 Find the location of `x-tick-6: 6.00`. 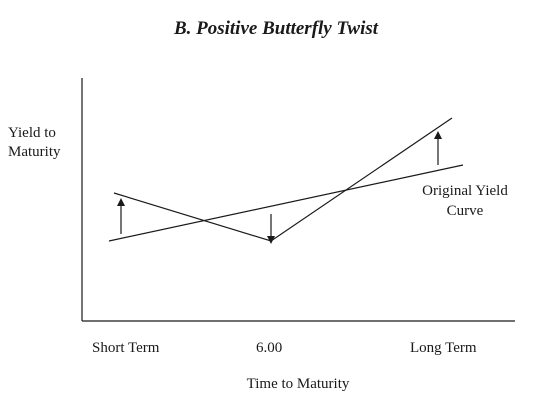

x-tick-6: 6.00 is located at coordinates (269, 348).